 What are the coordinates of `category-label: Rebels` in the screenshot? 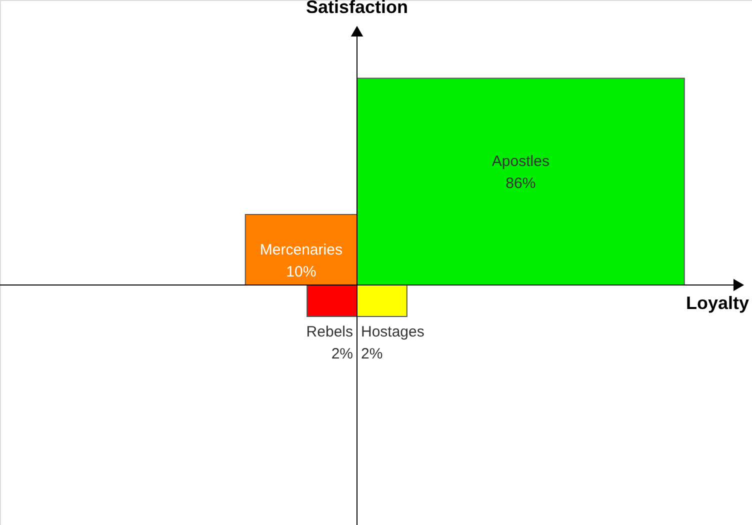 It's located at (329, 332).